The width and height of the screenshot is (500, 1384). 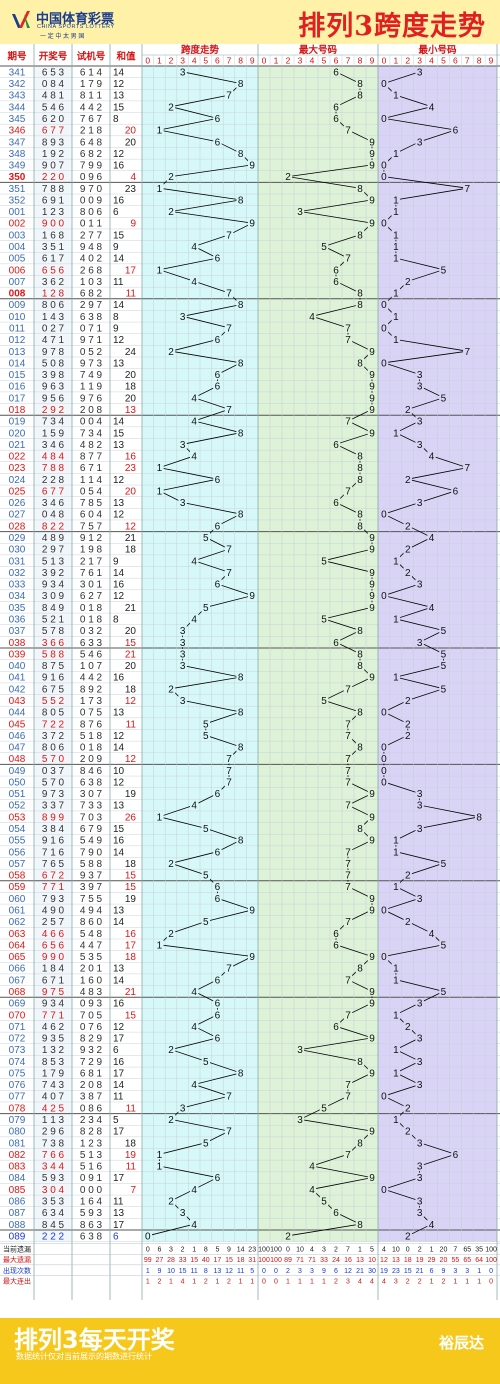 What do you see at coordinates (91, 817) in the screenshot?
I see `trial-cell: 7 0 3` at bounding box center [91, 817].